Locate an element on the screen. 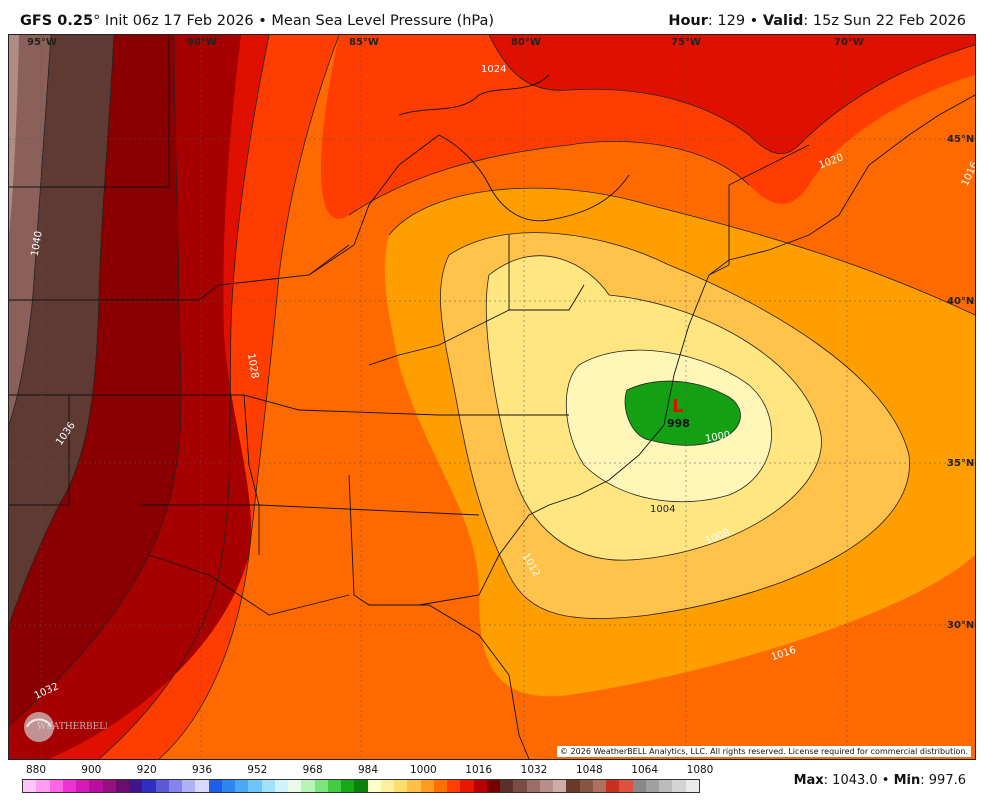  color-scale-bar is located at coordinates (361, 786).